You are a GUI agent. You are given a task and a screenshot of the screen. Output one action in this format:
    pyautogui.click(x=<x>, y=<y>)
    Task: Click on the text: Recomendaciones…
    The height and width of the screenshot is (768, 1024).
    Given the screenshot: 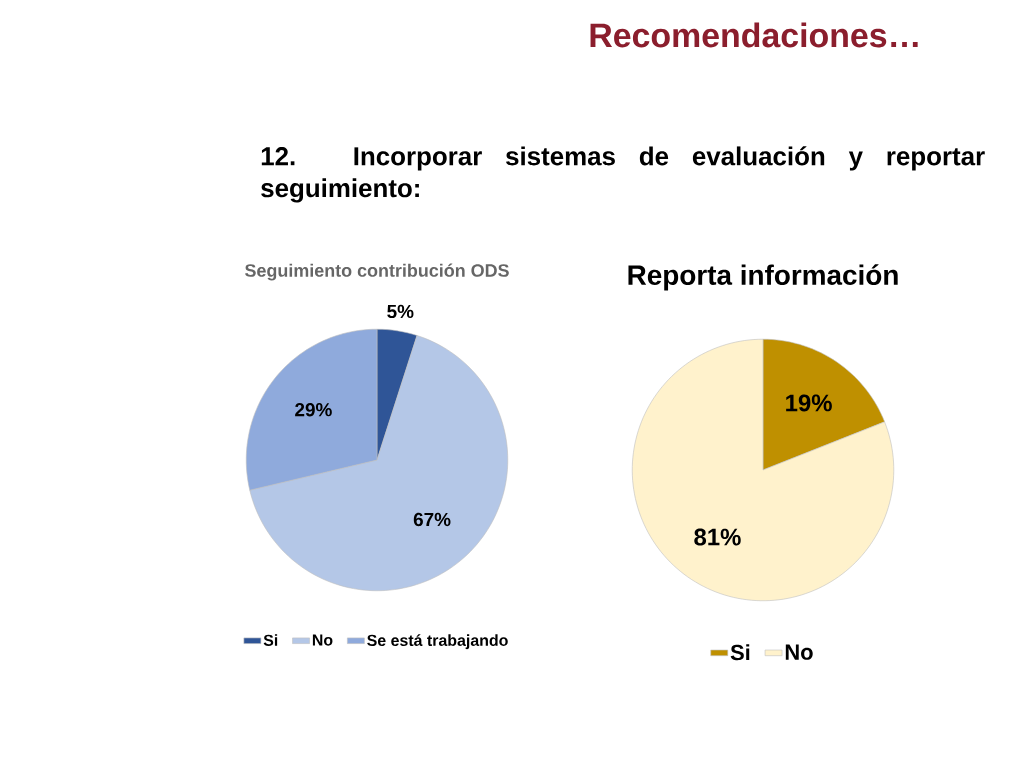 What is the action you would take?
    pyautogui.click(x=754, y=35)
    